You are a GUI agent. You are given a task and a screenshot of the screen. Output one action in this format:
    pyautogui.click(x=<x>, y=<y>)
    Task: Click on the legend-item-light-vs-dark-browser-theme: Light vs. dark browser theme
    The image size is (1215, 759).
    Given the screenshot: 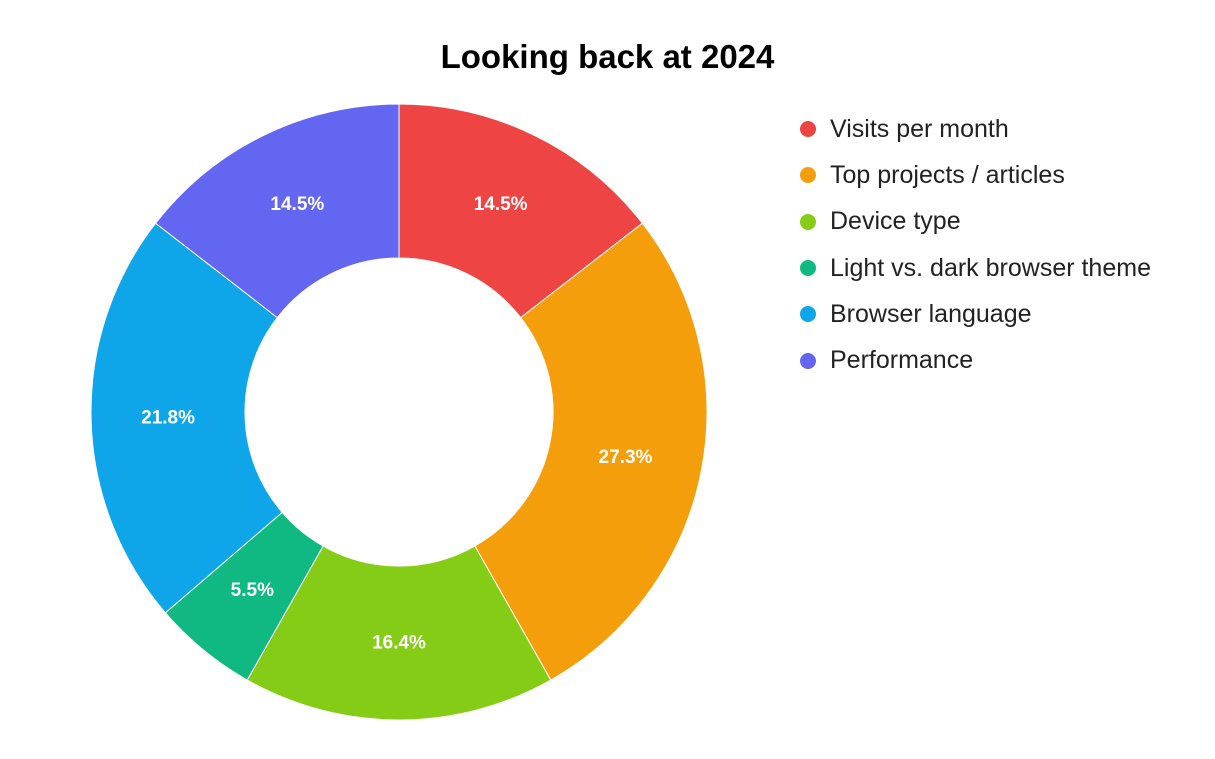 What is the action you would take?
    pyautogui.click(x=975, y=268)
    